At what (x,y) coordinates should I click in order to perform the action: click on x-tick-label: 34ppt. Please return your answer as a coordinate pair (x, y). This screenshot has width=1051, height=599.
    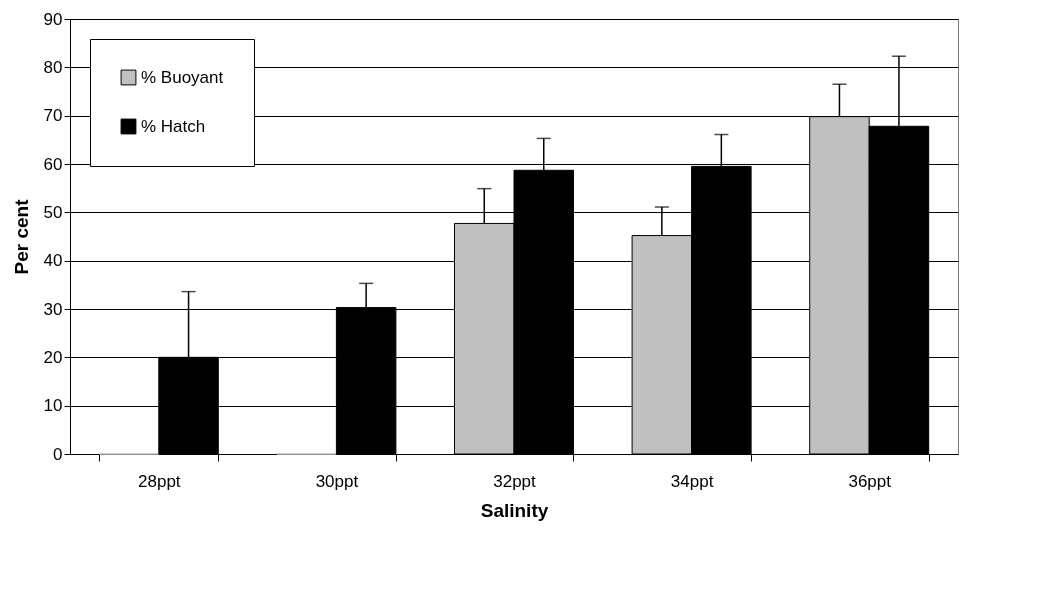
    Looking at the image, I should click on (692, 481).